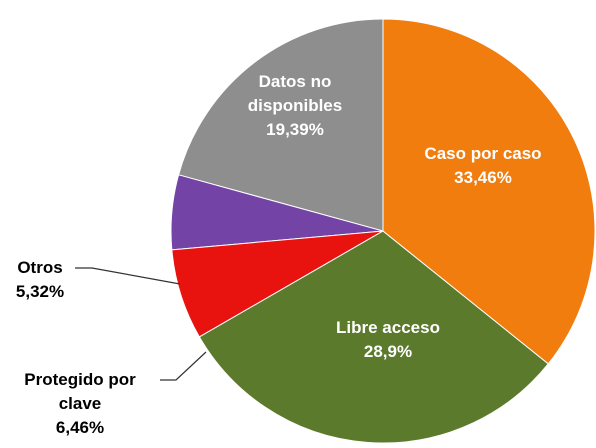 The height and width of the screenshot is (448, 596). I want to click on slice-label: Protegido por clave 6,46%, so click(80, 404).